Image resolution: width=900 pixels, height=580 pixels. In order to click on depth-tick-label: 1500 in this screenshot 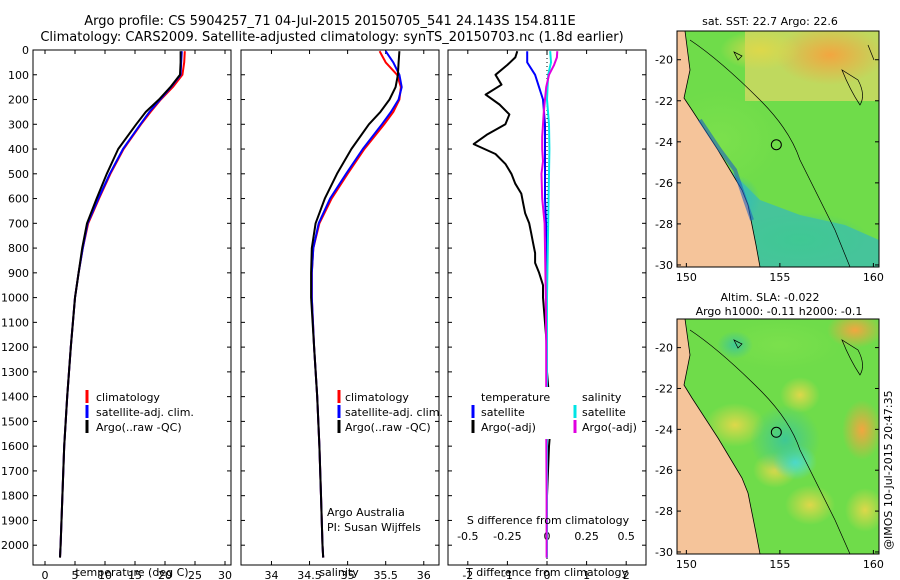, I will do `click(15, 421)`.